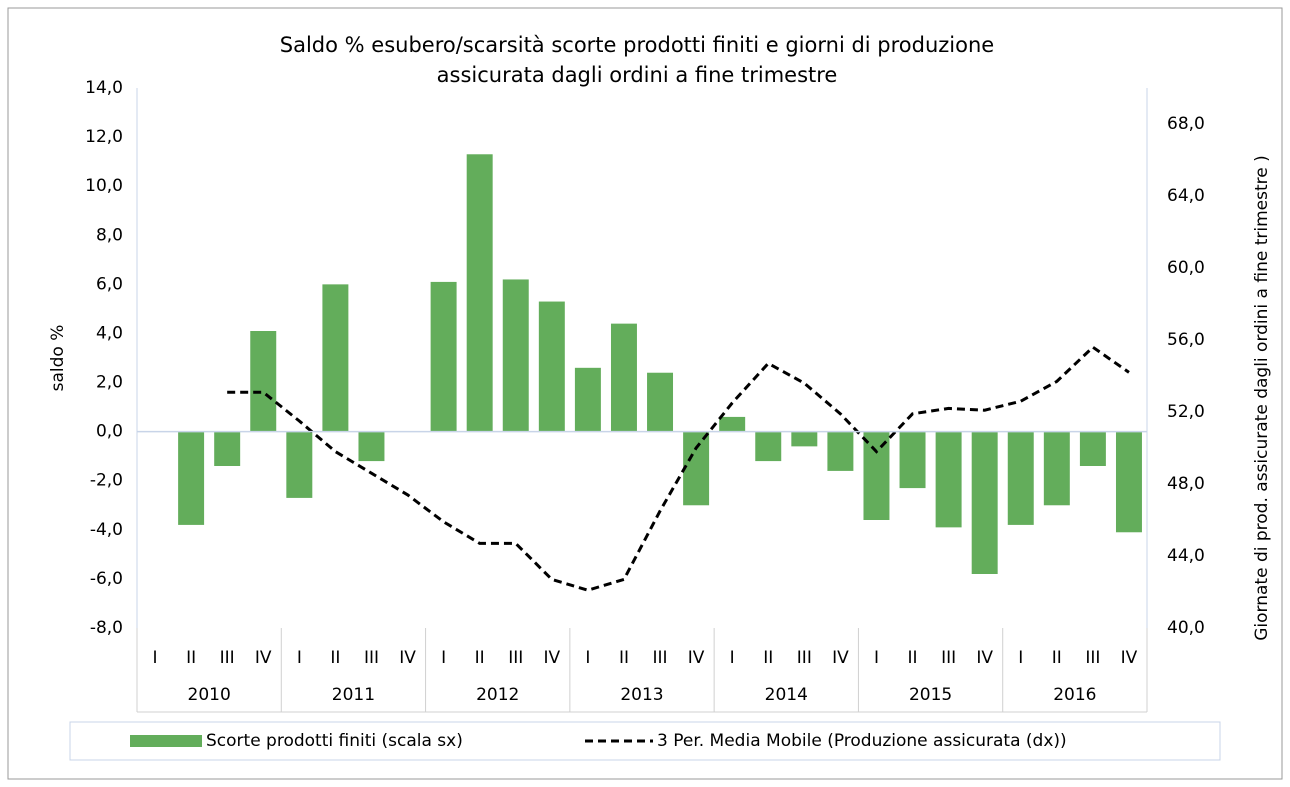 This screenshot has width=1290, height=787. I want to click on y-tick-label: 6,0, so click(109, 284).